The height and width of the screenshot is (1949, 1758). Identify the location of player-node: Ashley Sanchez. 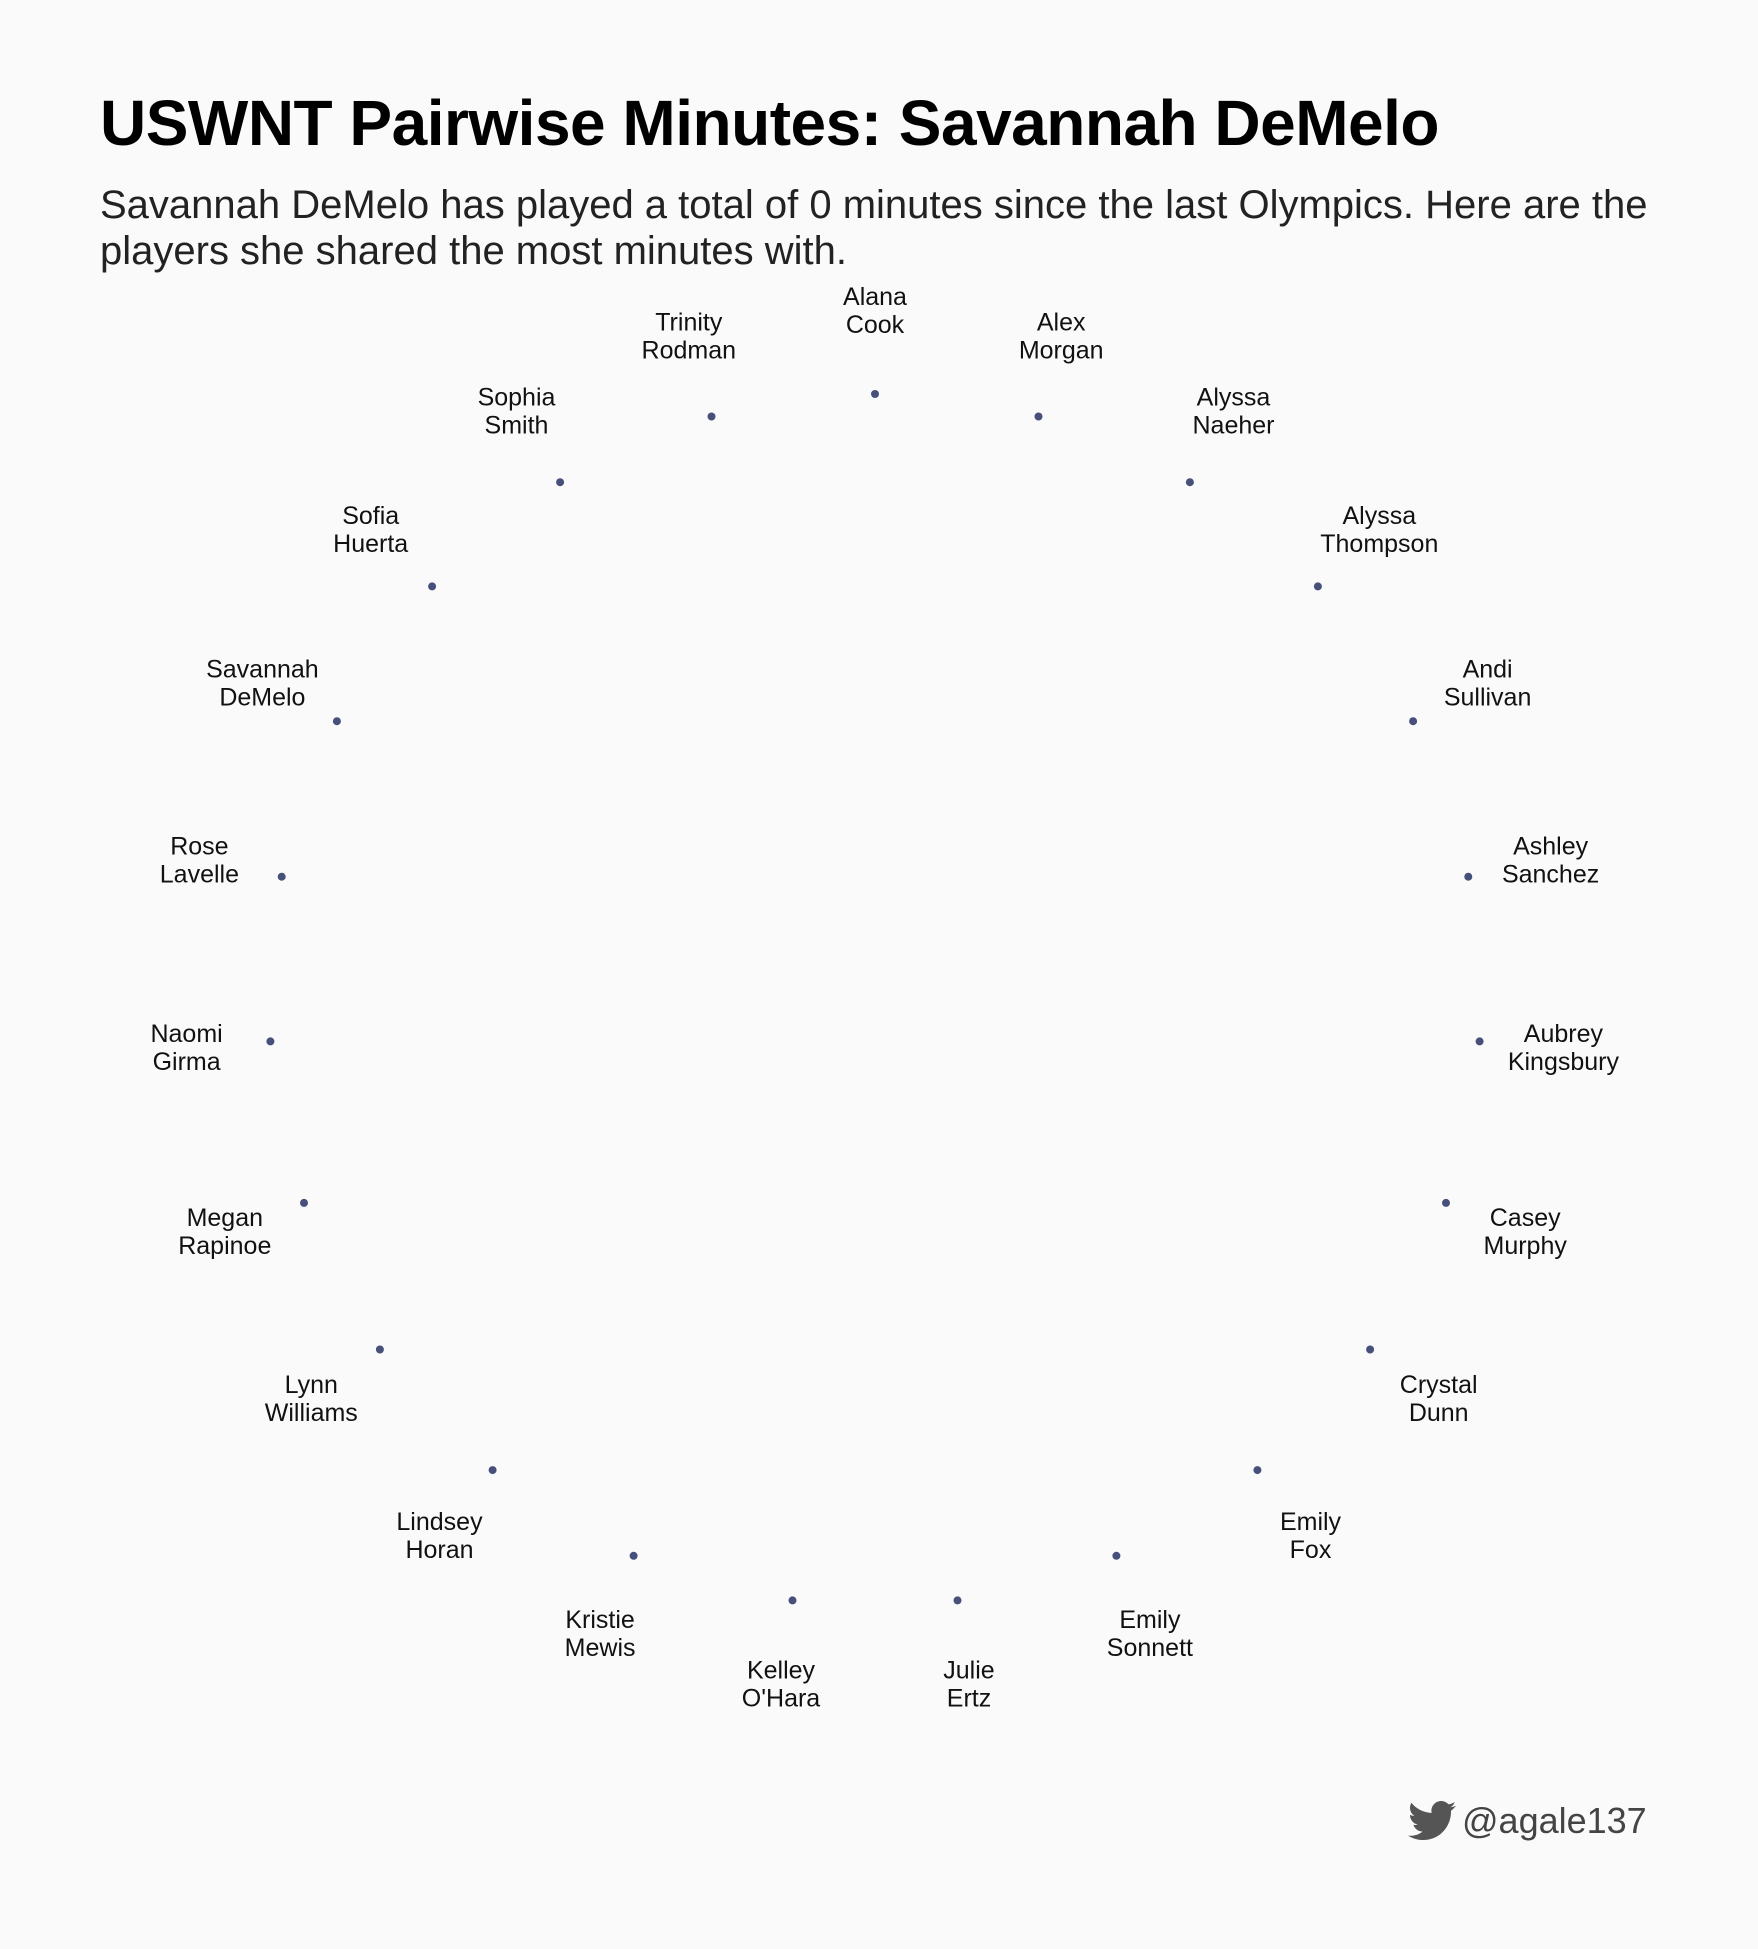
(1531, 861).